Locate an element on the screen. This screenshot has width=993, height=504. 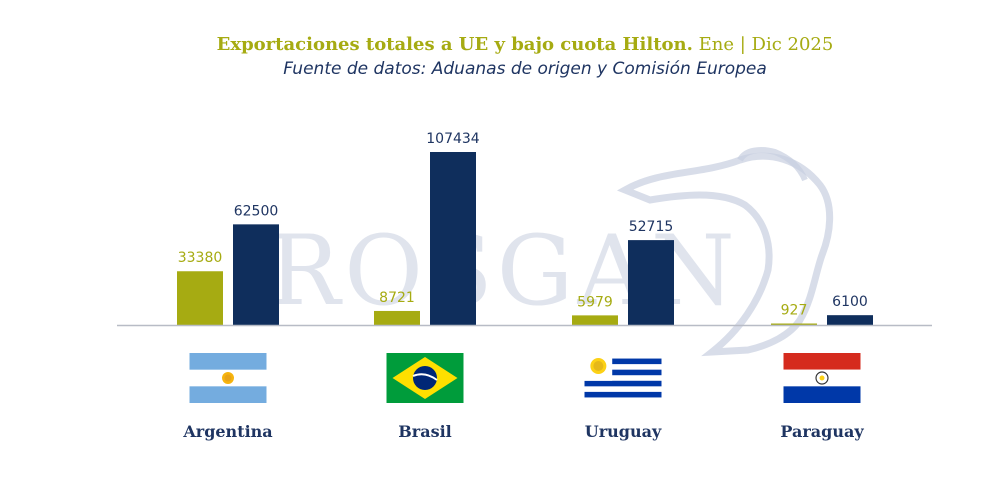
value-label-paraguay-total-ue: 6100 is located at coordinates (850, 302).